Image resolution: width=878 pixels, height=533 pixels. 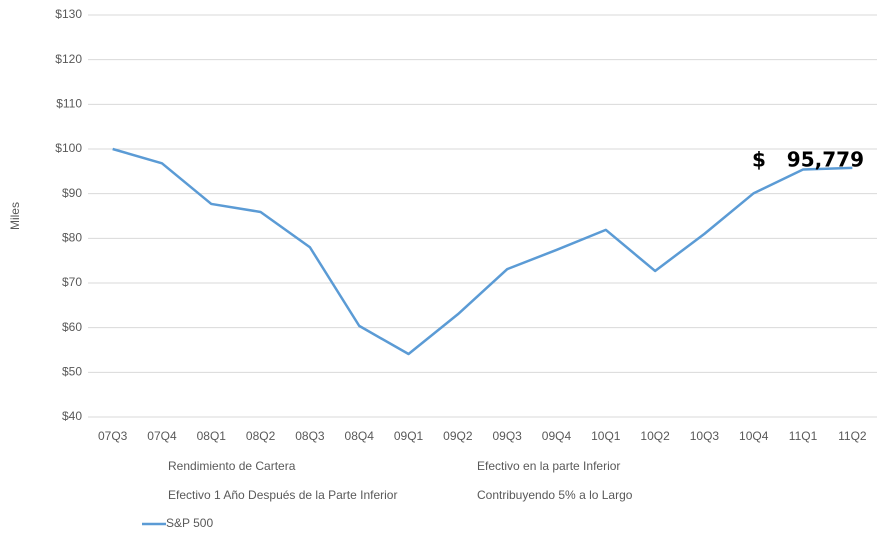 What do you see at coordinates (803, 436) in the screenshot?
I see `x-tick-label: 11Q1` at bounding box center [803, 436].